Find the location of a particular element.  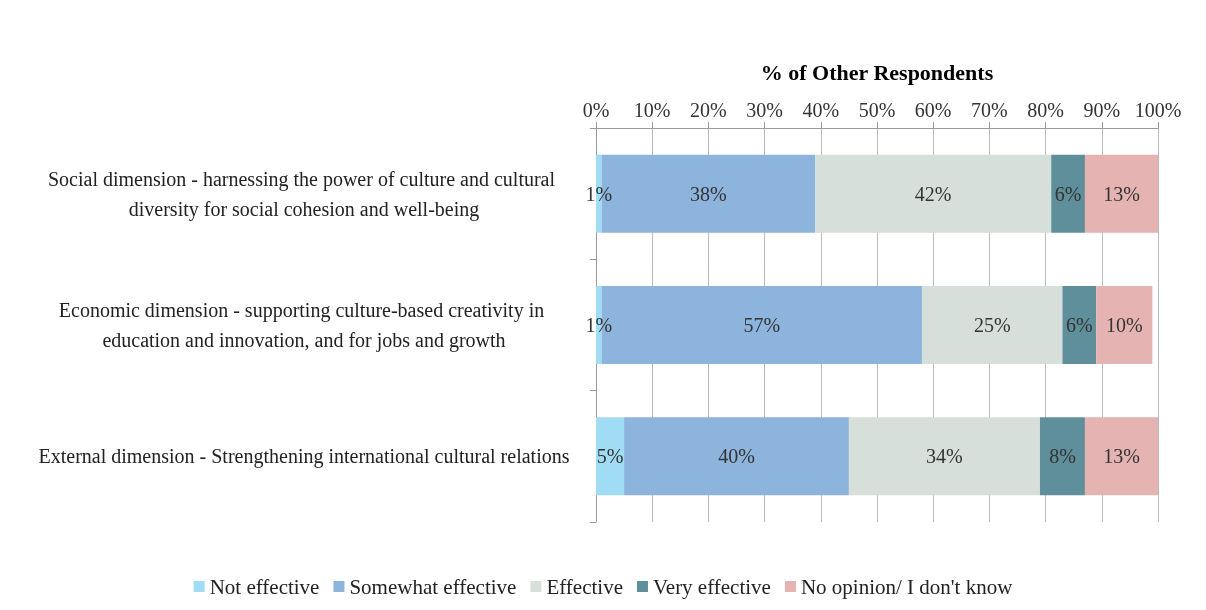

x-tick-label: 40% is located at coordinates (821, 110).